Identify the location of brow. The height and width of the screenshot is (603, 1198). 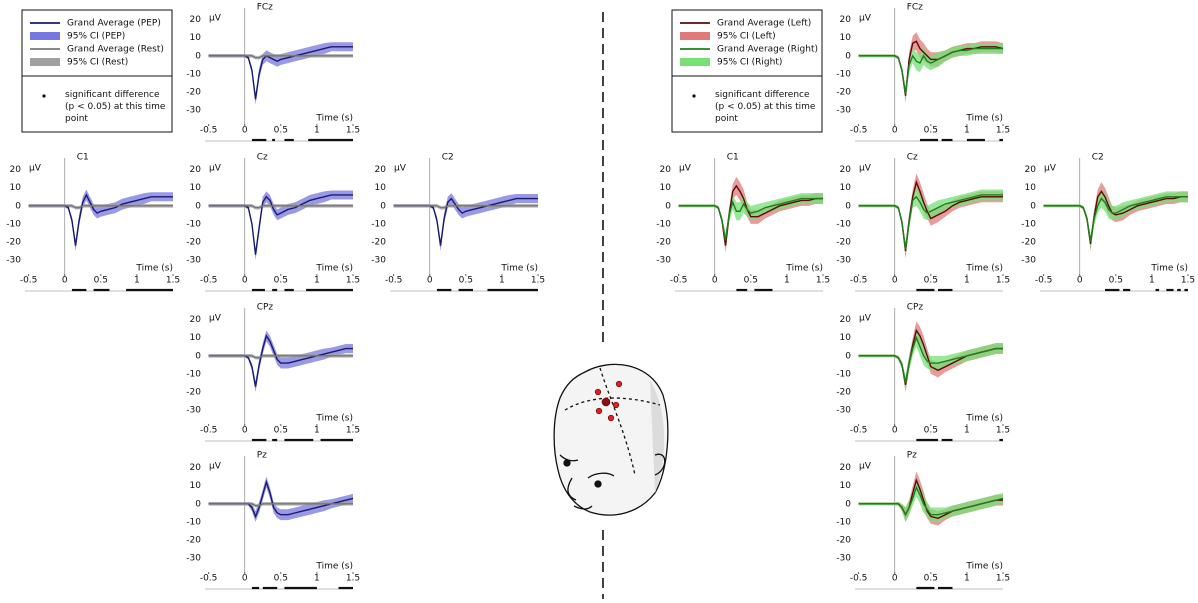
(601, 475).